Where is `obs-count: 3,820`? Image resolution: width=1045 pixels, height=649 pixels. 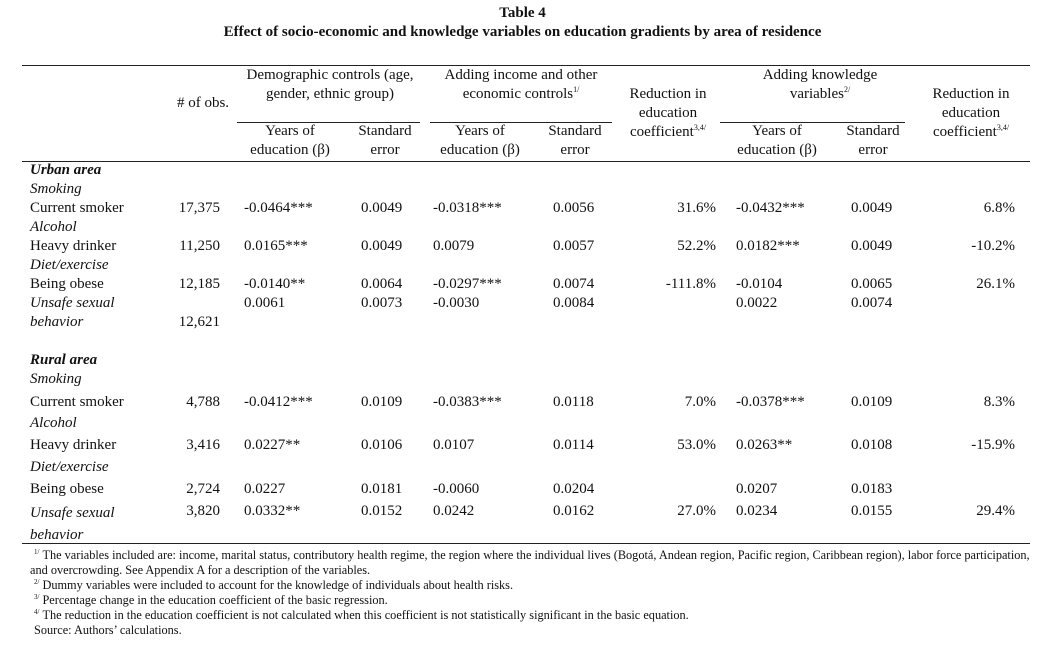
obs-count: 3,820 is located at coordinates (203, 511).